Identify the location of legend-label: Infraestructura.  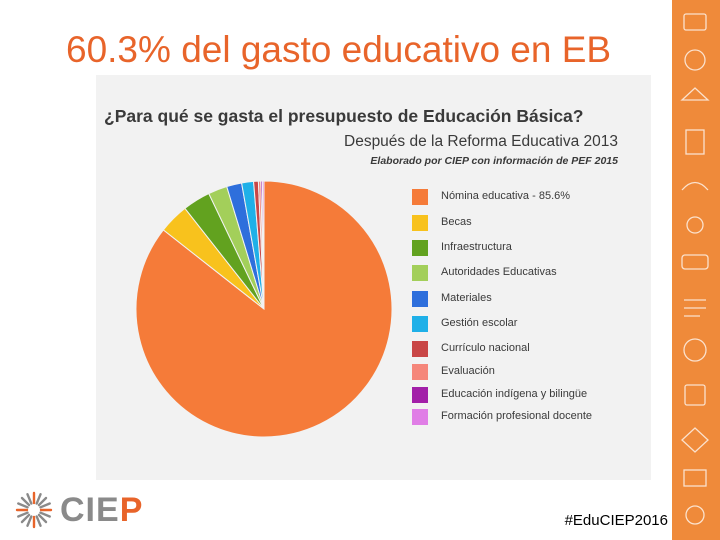
(476, 247).